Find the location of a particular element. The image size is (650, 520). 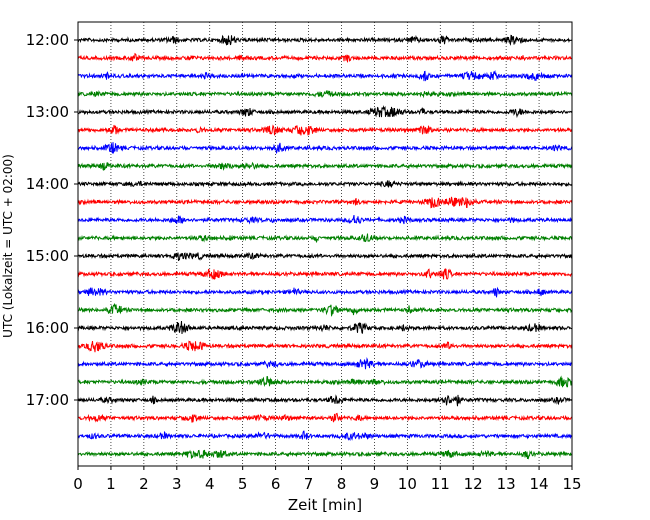

x-tick-label-12: 12 is located at coordinates (473, 484).